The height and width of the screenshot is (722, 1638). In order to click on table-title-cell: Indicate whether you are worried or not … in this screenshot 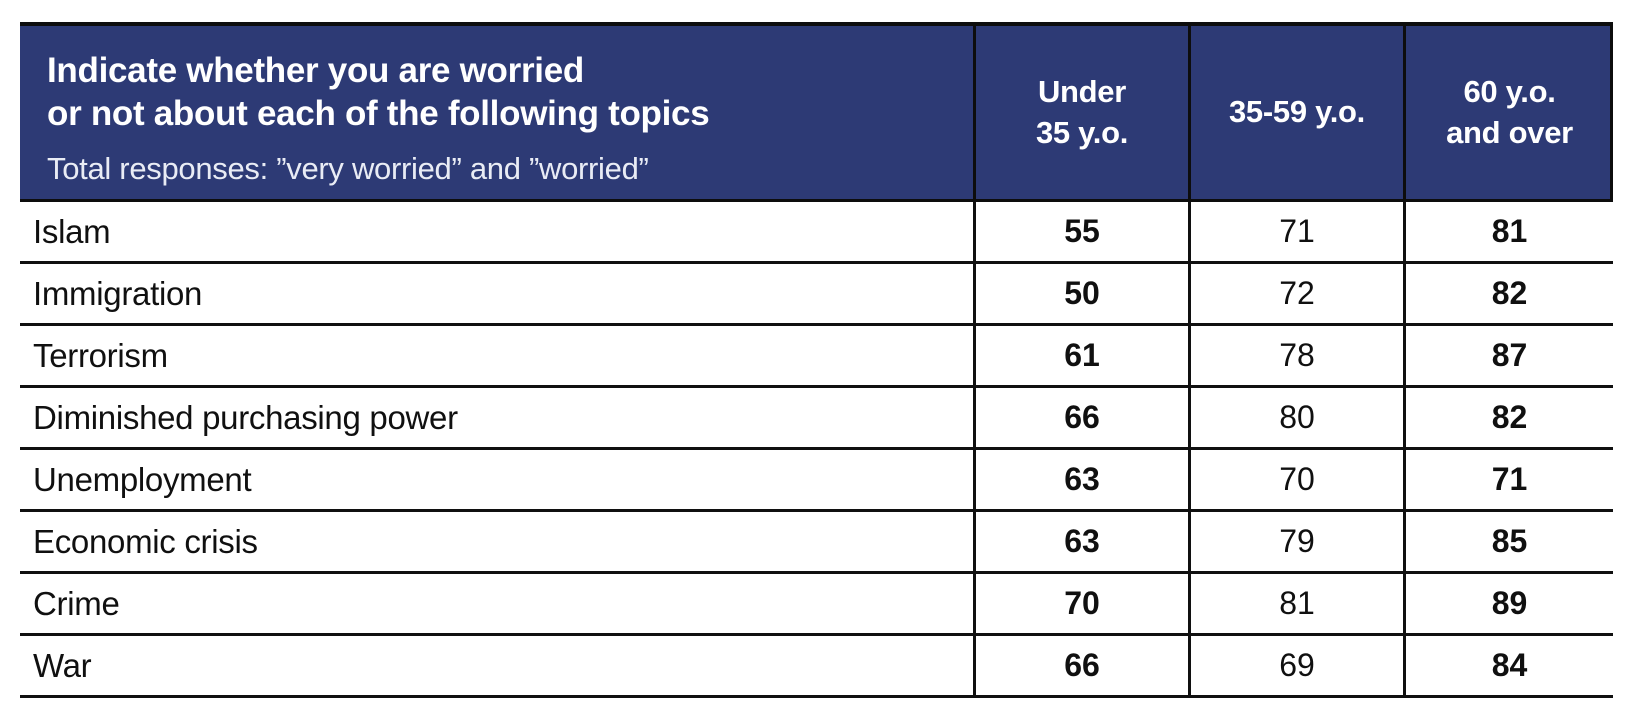, I will do `click(496, 112)`.